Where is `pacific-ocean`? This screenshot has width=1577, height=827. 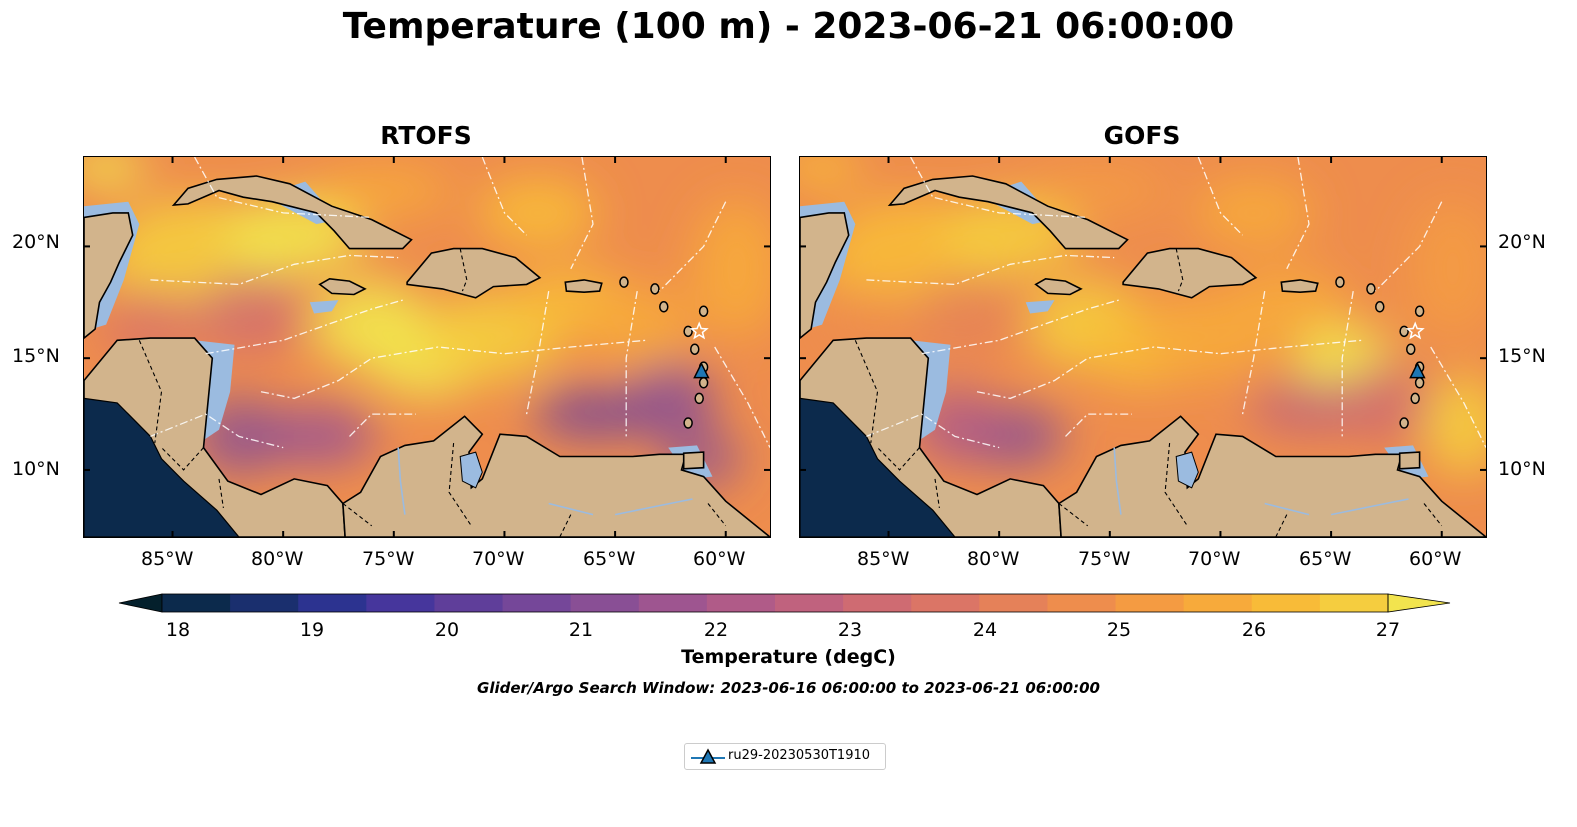 pacific-ocean is located at coordinates (878, 467).